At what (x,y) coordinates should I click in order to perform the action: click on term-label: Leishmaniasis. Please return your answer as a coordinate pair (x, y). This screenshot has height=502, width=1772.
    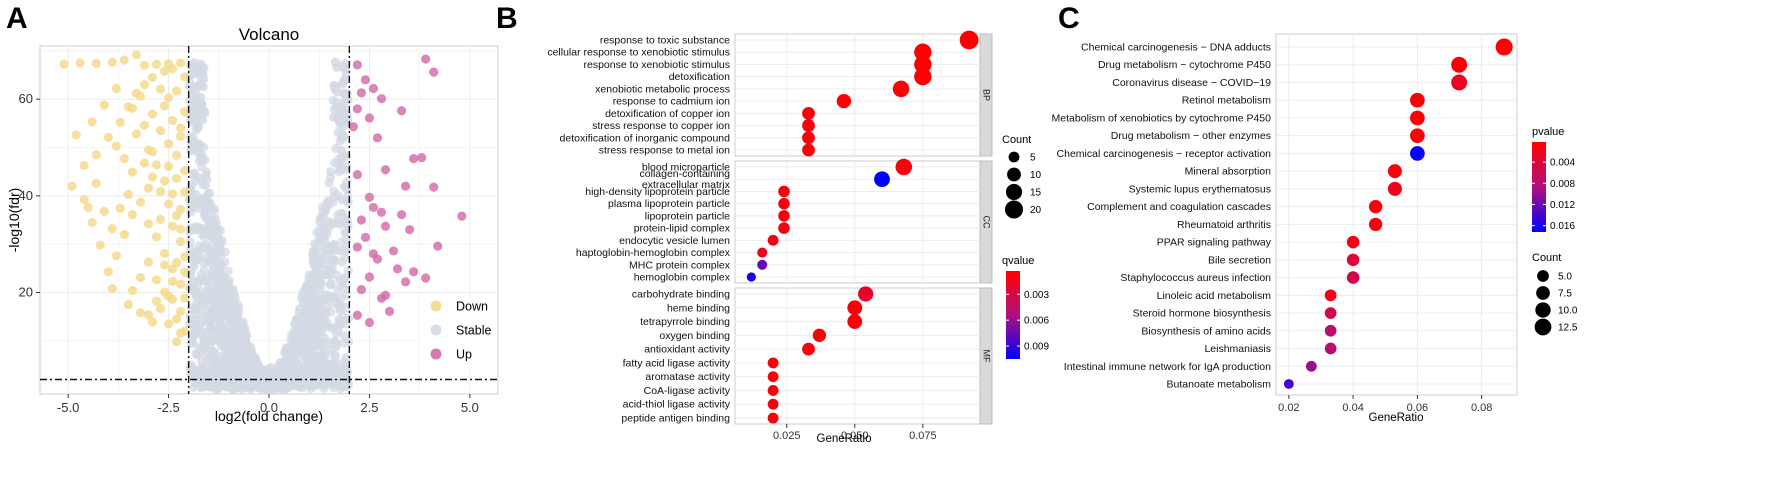
    Looking at the image, I should click on (1237, 349).